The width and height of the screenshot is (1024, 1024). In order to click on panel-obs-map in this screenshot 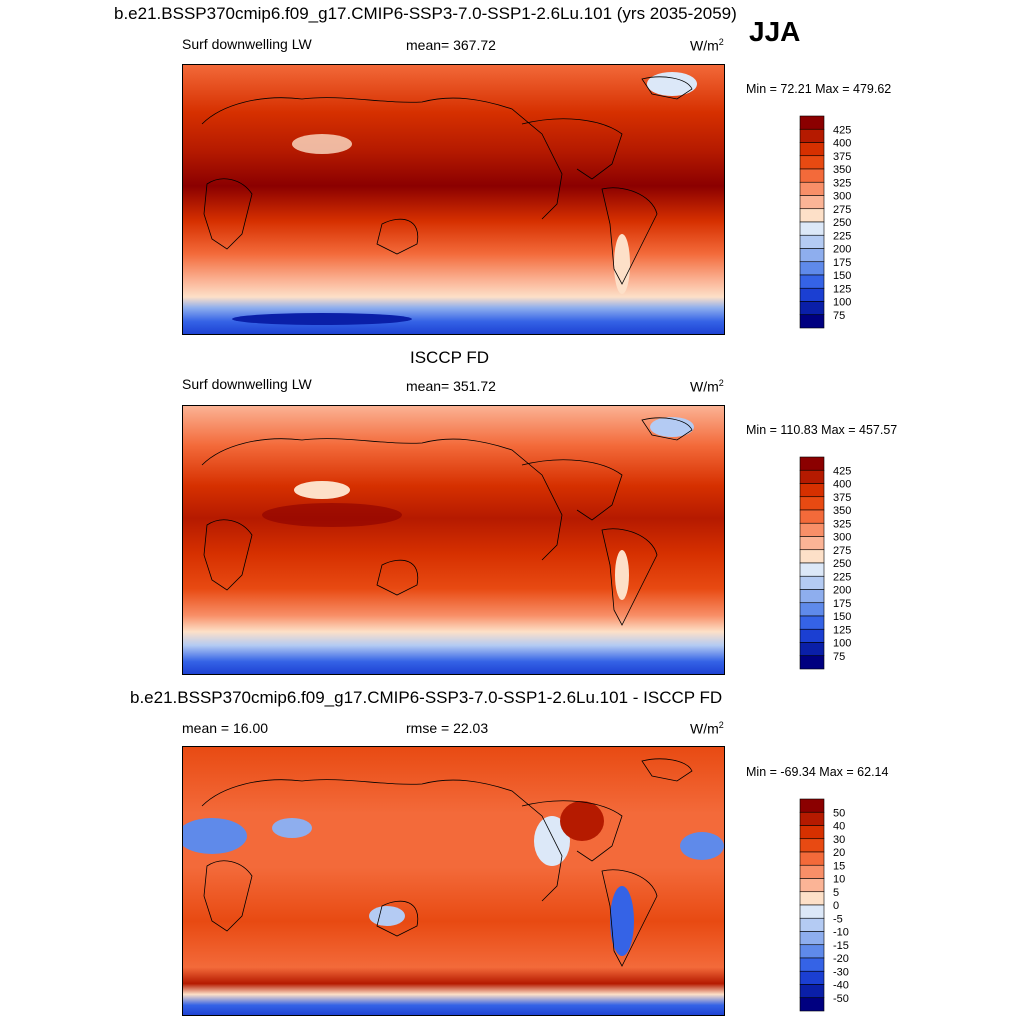, I will do `click(453, 540)`.